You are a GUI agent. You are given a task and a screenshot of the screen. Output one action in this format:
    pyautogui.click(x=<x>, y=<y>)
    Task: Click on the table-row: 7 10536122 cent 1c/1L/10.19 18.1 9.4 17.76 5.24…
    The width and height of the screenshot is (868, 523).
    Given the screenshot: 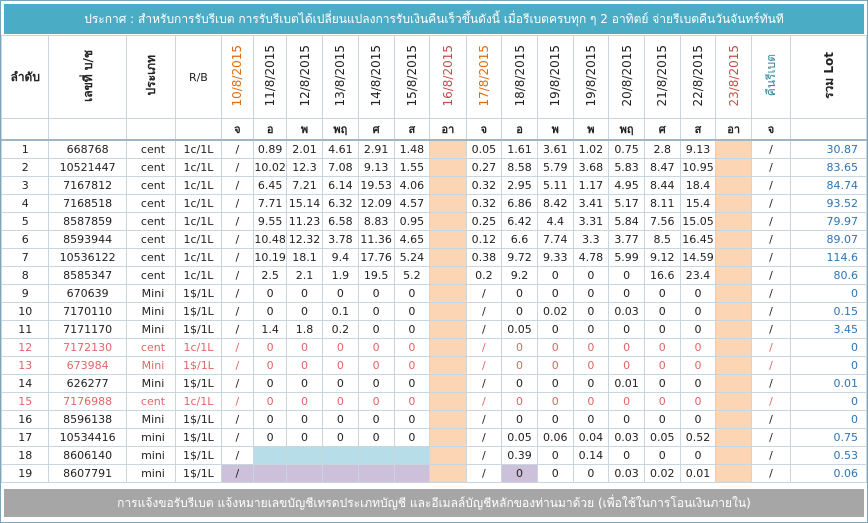 What is the action you would take?
    pyautogui.click(x=434, y=257)
    